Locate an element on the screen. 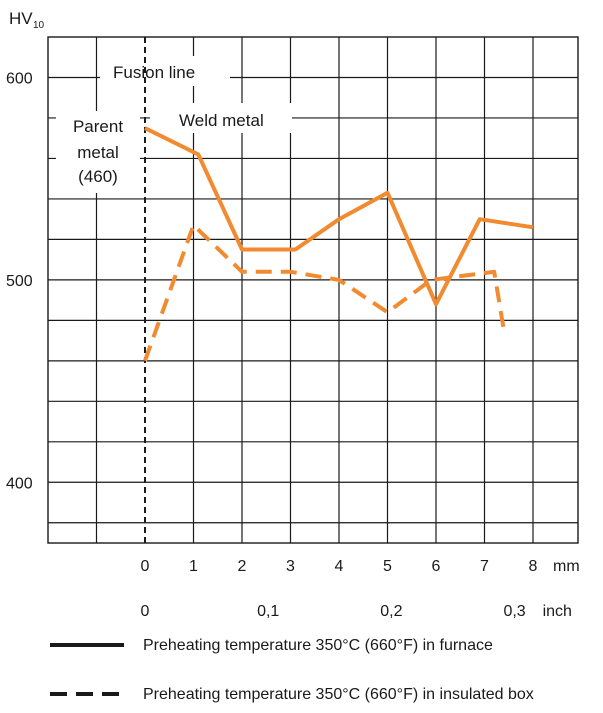 This screenshot has height=713, width=603. weld-metal-label: Weld metal is located at coordinates (221, 120).